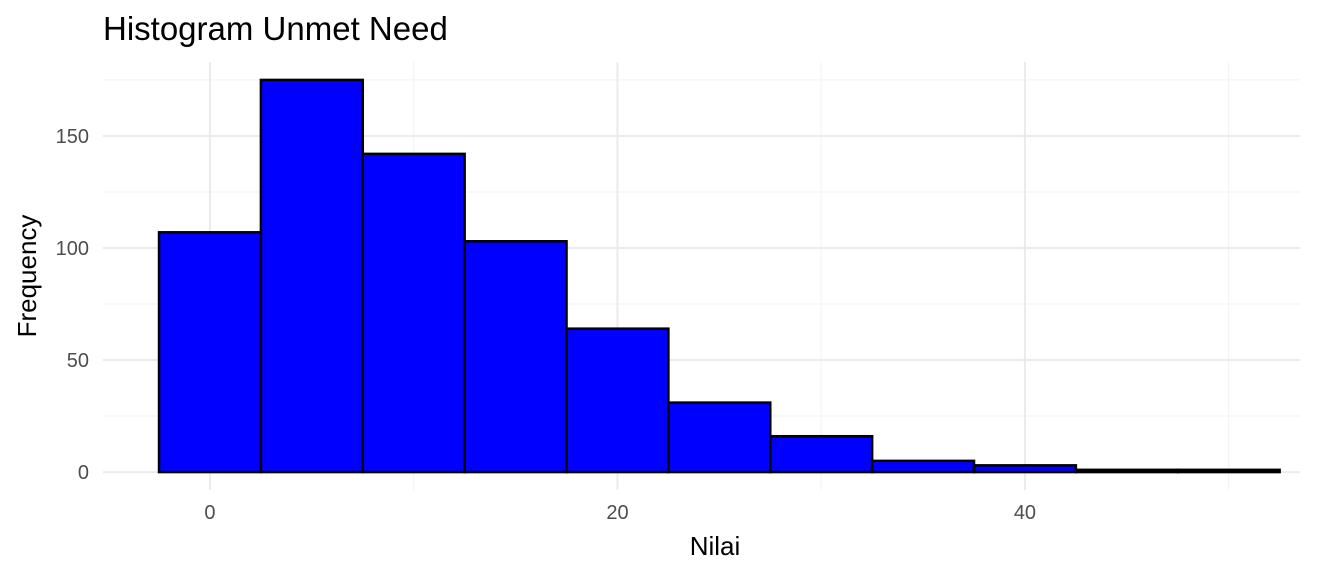 The width and height of the screenshot is (1344, 576). What do you see at coordinates (72, 249) in the screenshot?
I see `y-tick-label: 100` at bounding box center [72, 249].